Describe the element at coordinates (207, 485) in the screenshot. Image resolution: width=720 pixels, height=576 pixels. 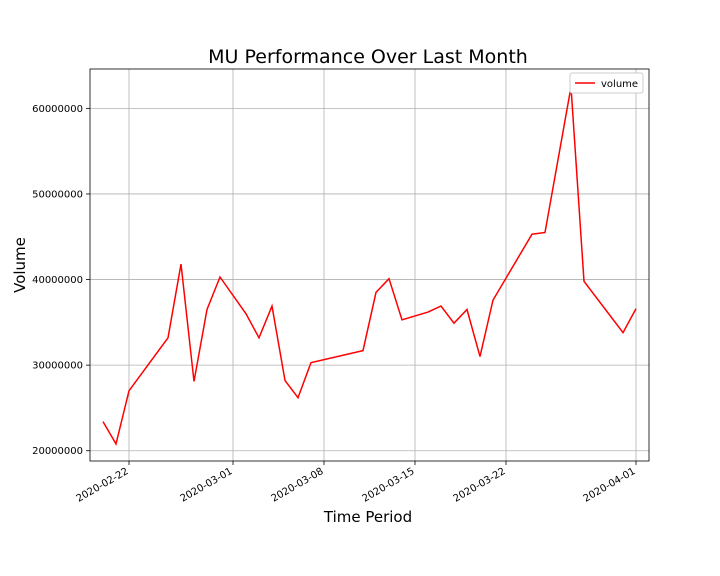
I see `x-tick-label: 2020-03-01` at that location.